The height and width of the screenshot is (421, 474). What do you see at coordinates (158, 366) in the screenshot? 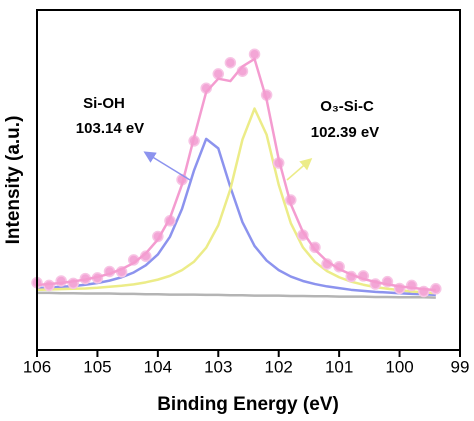
I see `x-tick-label: 104` at bounding box center [158, 366].